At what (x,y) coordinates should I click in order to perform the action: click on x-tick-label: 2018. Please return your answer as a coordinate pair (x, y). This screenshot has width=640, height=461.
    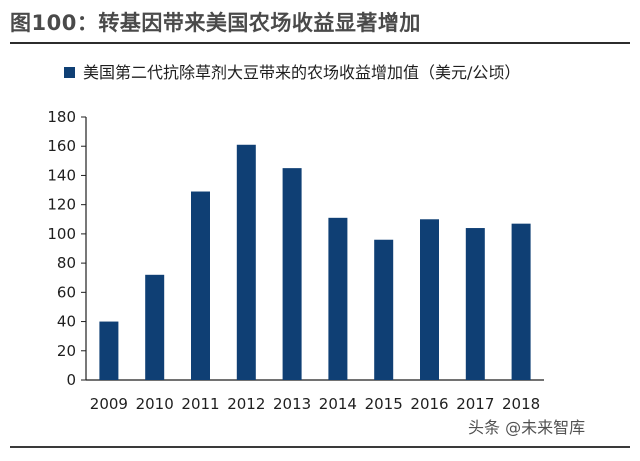
    Looking at the image, I should click on (521, 404).